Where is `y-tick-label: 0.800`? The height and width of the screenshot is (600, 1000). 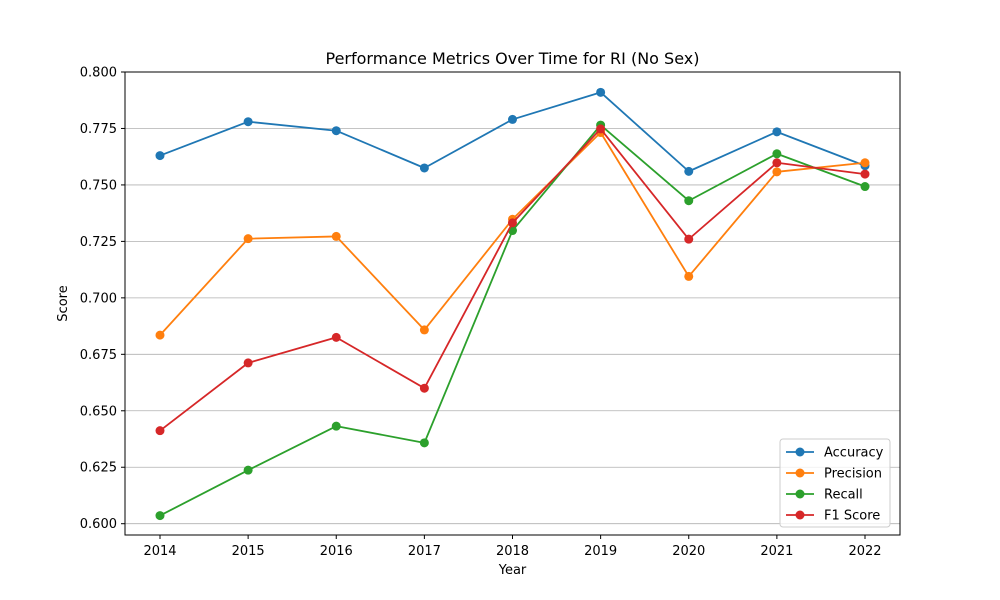
y-tick-label: 0.800 is located at coordinates (98, 73).